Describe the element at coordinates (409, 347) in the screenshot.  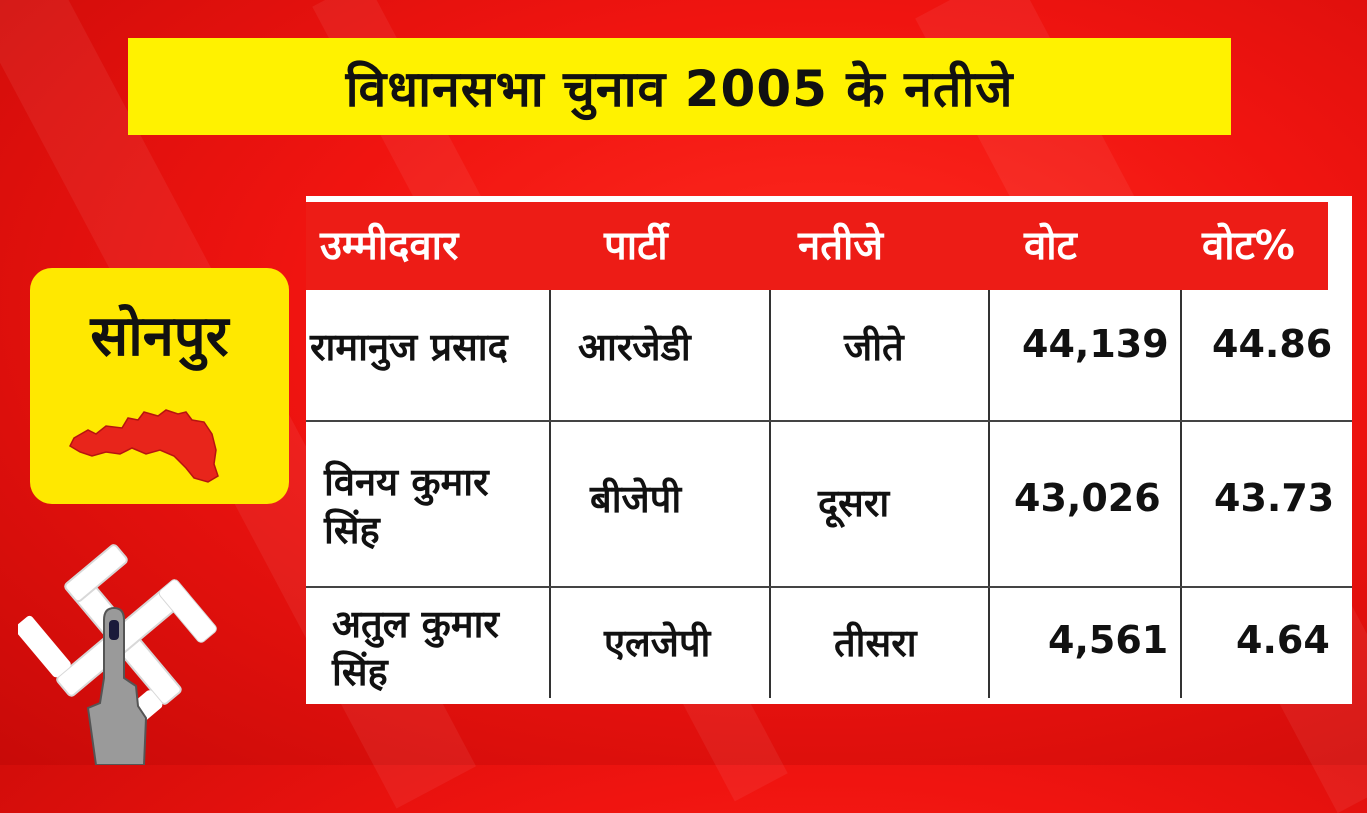
I see `candidate-name: रामानुज प्रसाद` at that location.